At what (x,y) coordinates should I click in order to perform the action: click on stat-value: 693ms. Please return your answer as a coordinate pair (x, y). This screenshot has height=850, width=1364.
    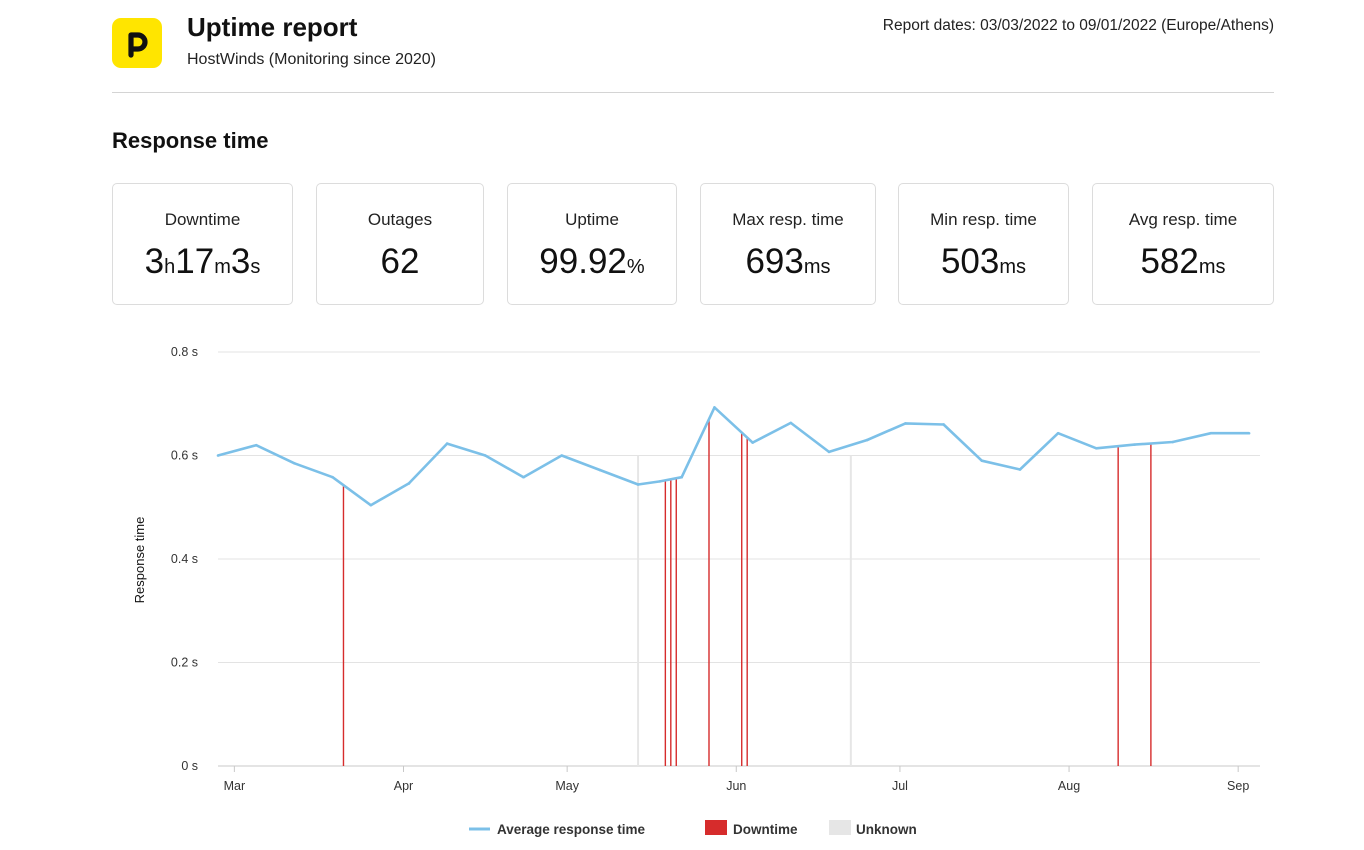
    Looking at the image, I should click on (788, 264).